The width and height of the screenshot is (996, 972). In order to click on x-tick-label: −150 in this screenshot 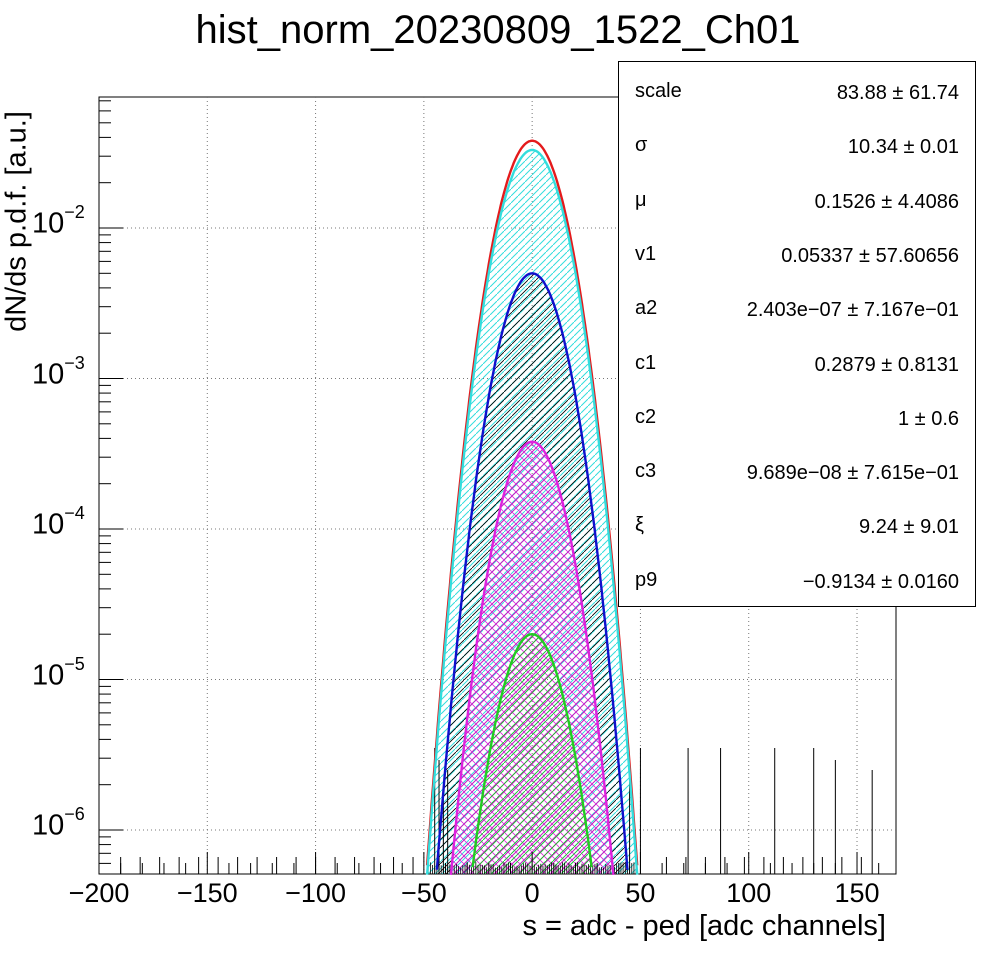, I will do `click(207, 893)`.